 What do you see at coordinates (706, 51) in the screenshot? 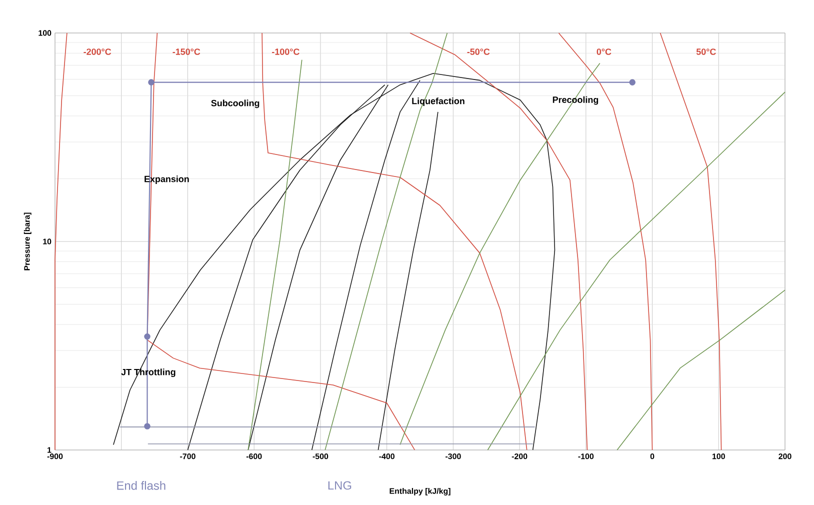
I see `annotation: 50°C` at bounding box center [706, 51].